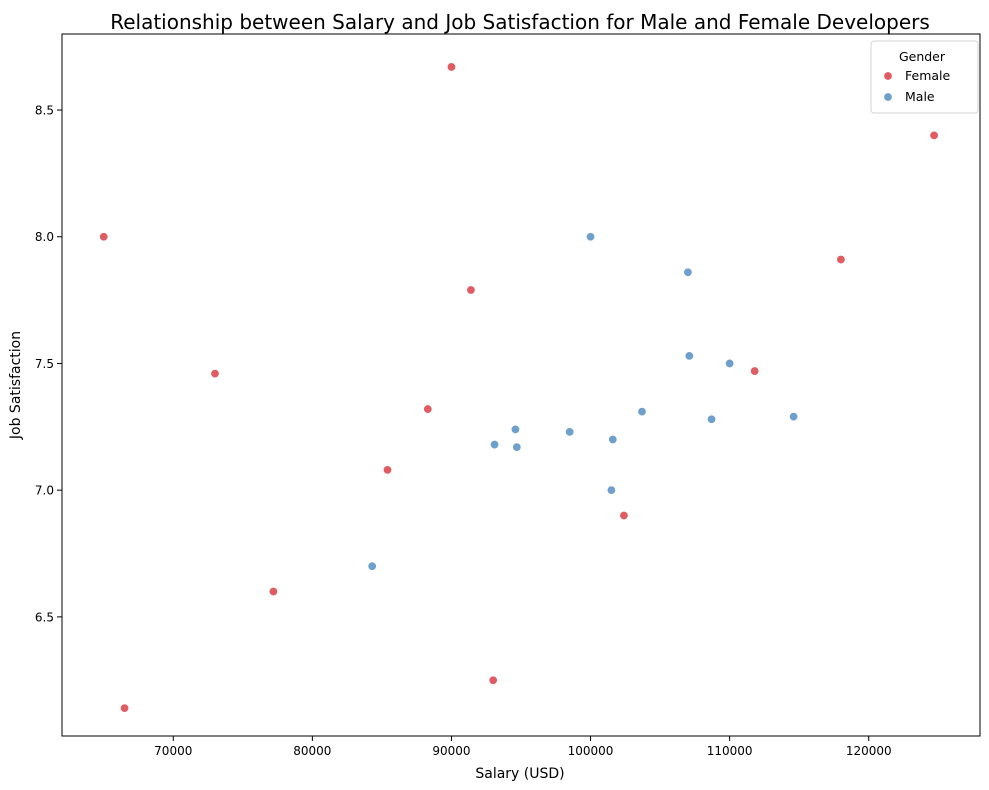 The image size is (989, 790). What do you see at coordinates (451, 751) in the screenshot?
I see `x-tick-label: 90000` at bounding box center [451, 751].